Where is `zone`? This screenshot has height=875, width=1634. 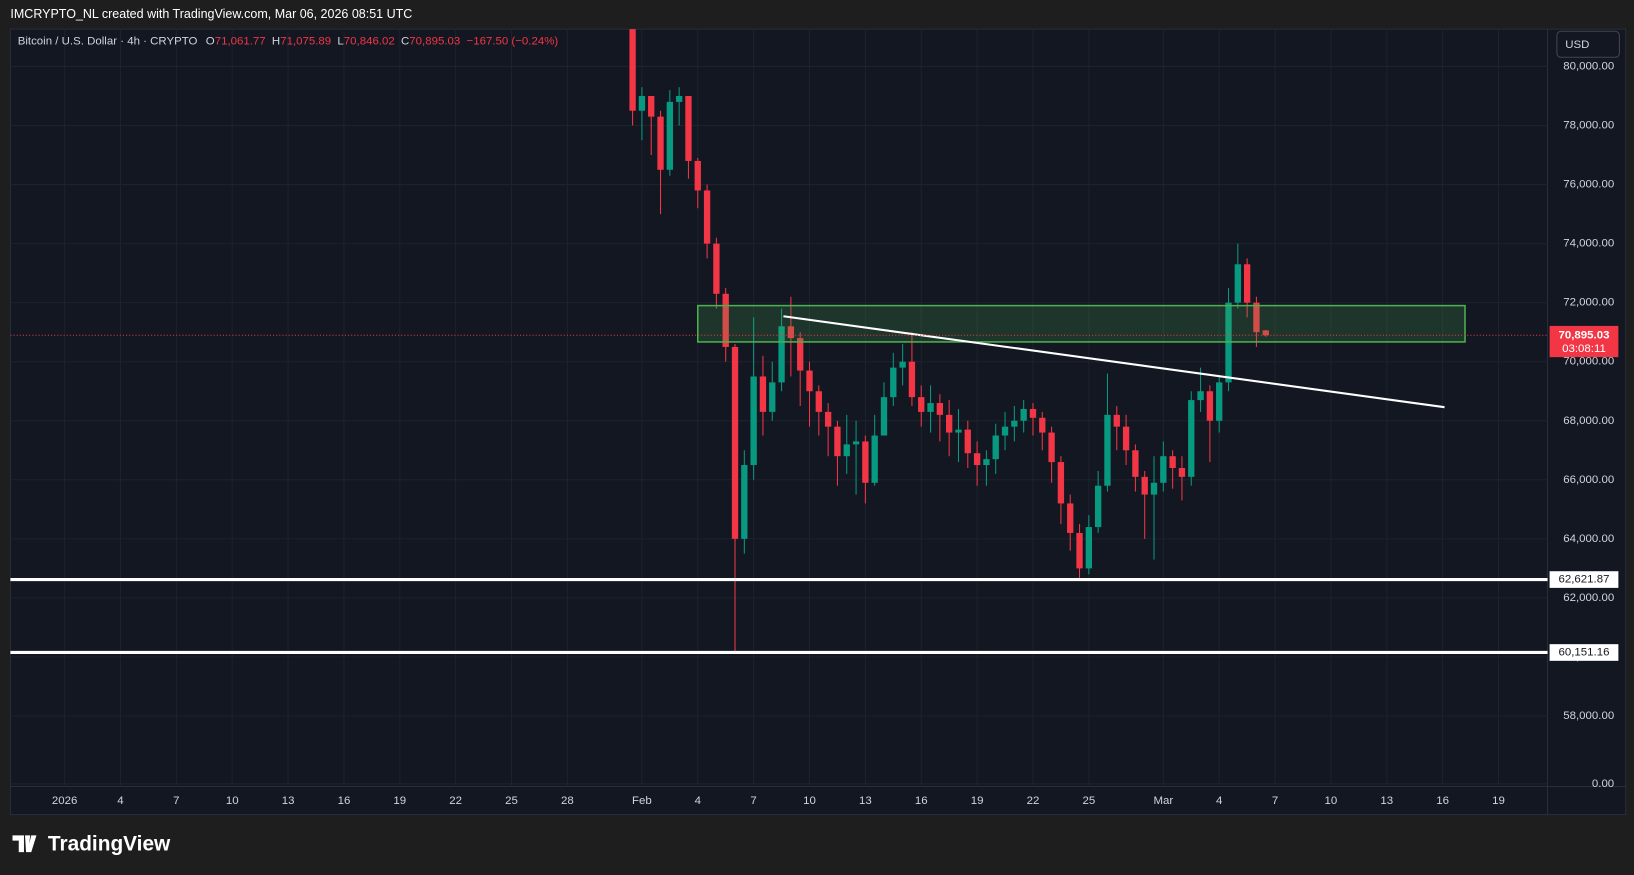
zone is located at coordinates (1081, 323).